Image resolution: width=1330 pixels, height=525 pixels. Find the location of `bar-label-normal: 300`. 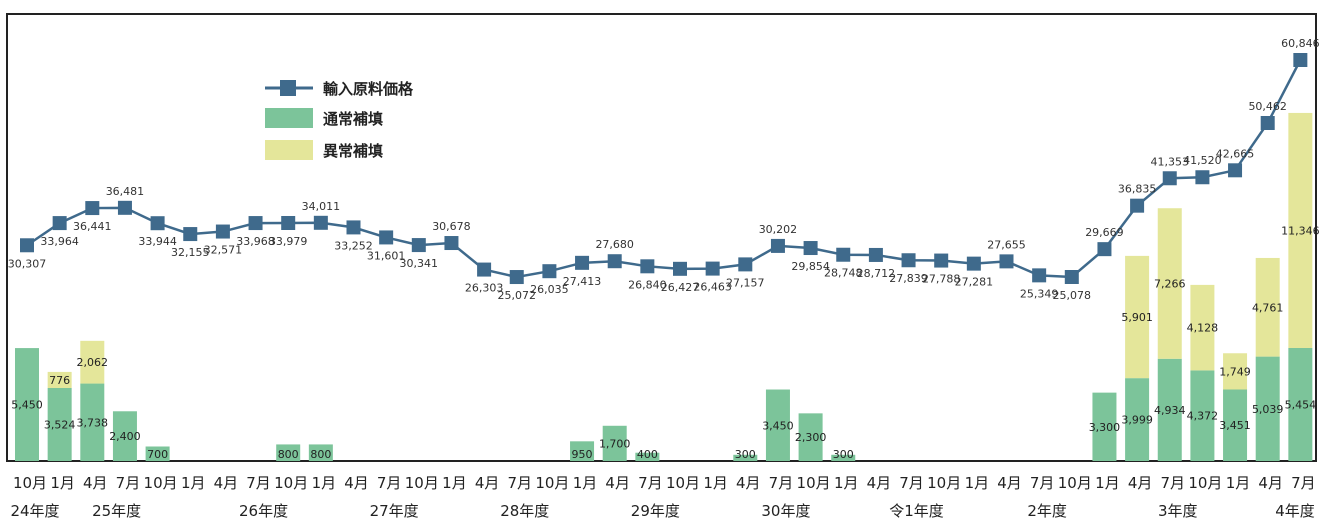

bar-label-normal: 300 is located at coordinates (843, 454).